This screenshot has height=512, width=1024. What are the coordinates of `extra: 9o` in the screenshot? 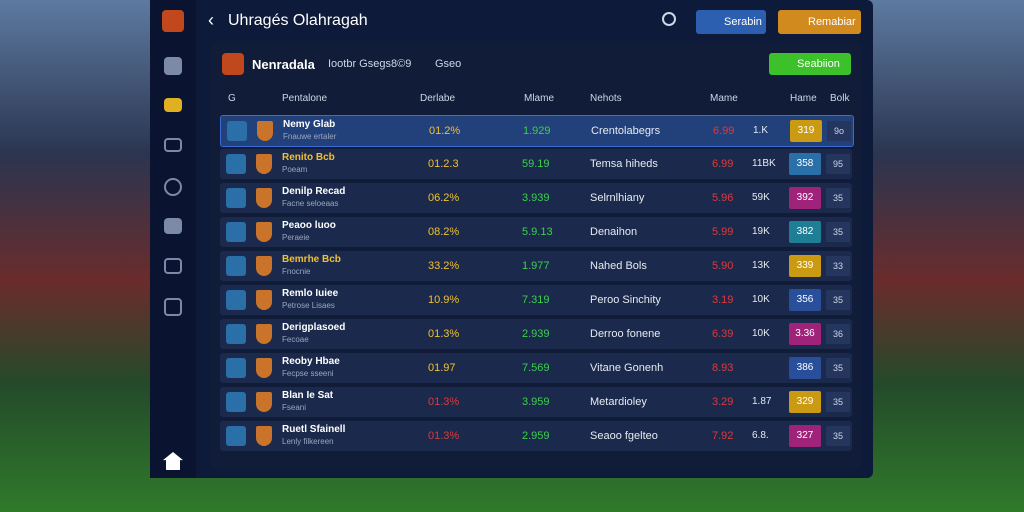 It's located at (839, 131).